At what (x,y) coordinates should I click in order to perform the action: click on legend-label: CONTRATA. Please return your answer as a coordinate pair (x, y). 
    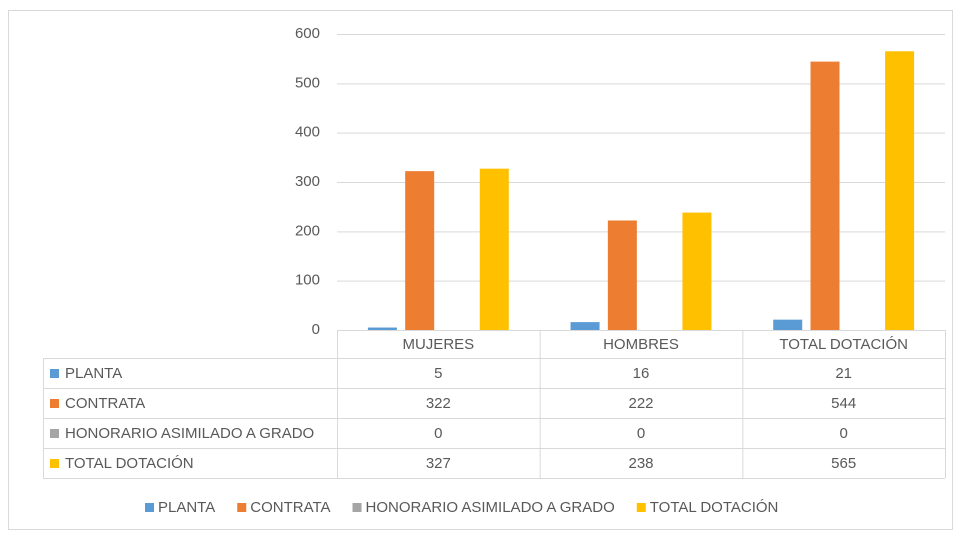
    Looking at the image, I should click on (290, 507).